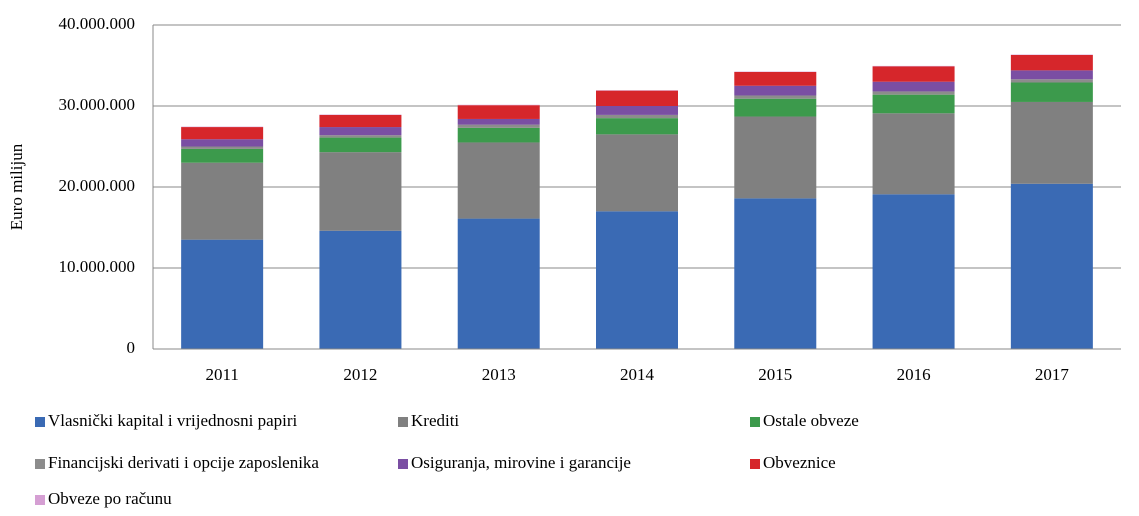  What do you see at coordinates (811, 420) in the screenshot?
I see `legend-label: Ostale obveze` at bounding box center [811, 420].